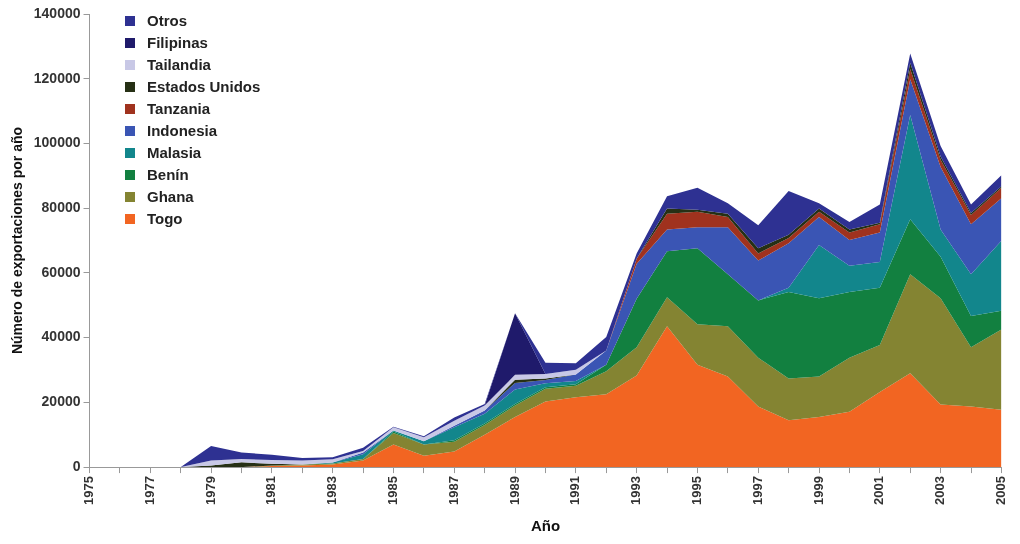 Image resolution: width=1020 pixels, height=544 pixels. Describe the element at coordinates (204, 87) in the screenshot. I see `legend-label: Estados Unidos` at that location.